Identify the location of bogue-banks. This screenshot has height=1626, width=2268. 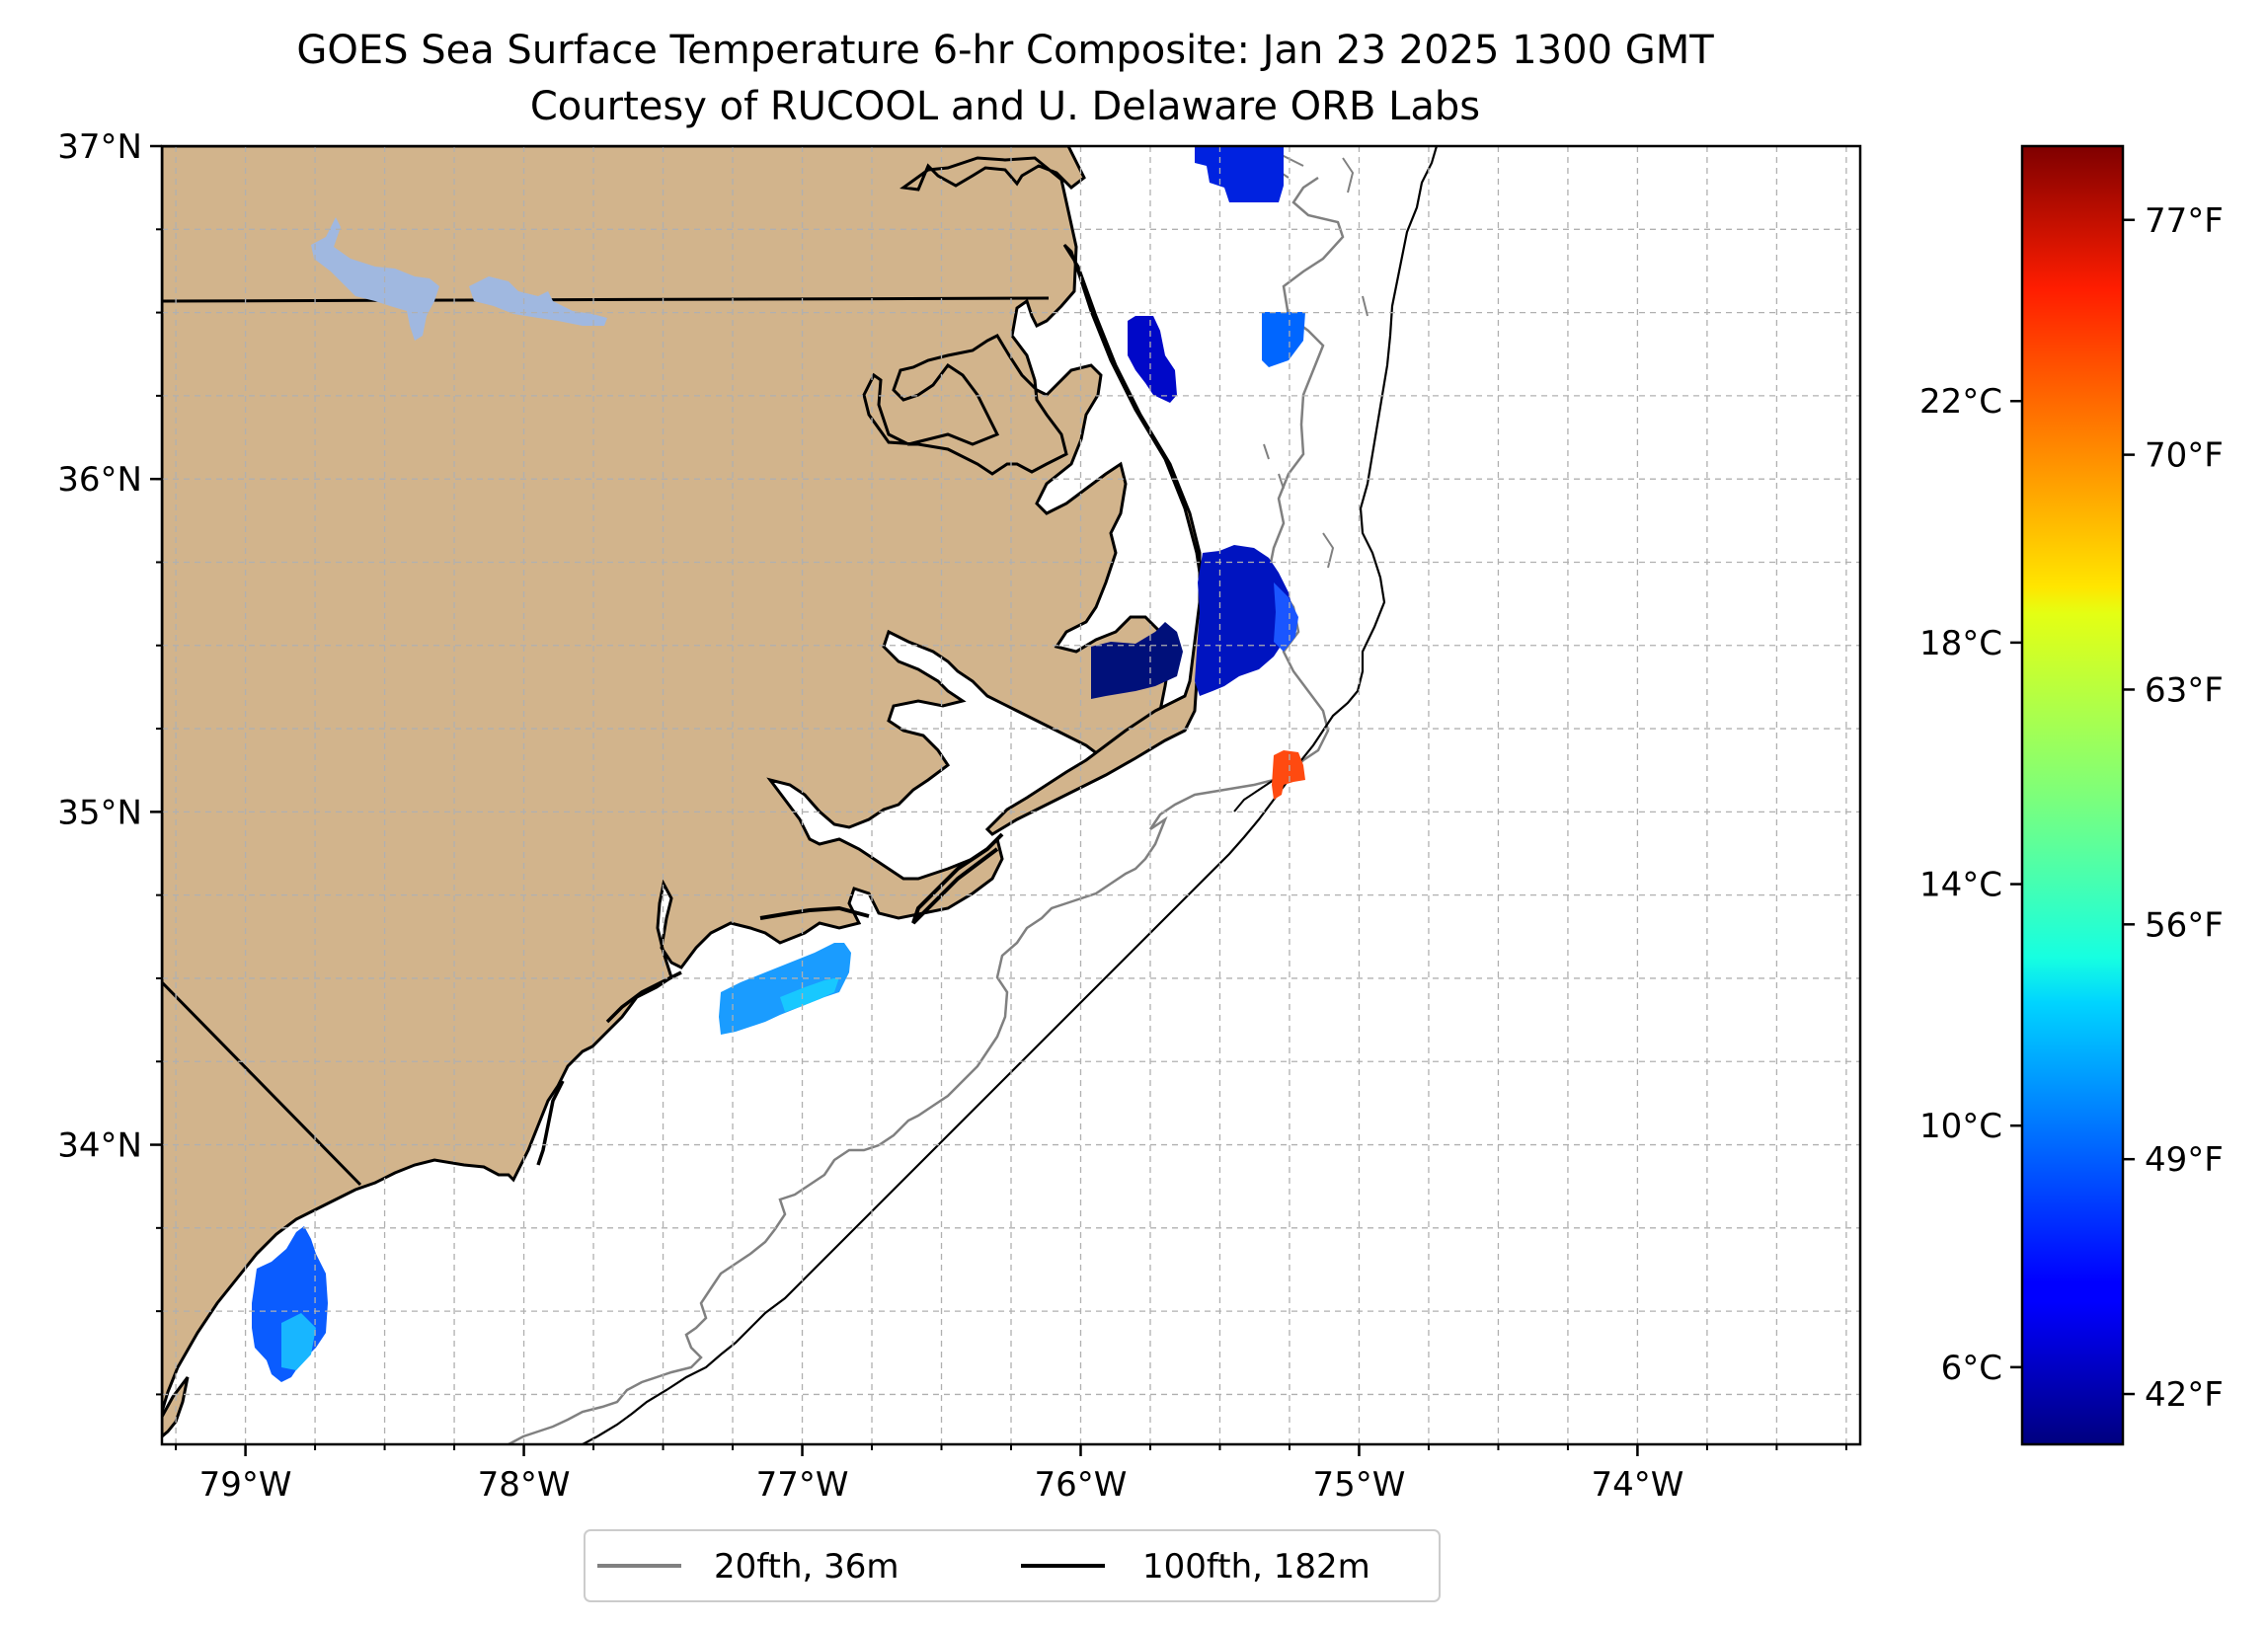
(814, 912).